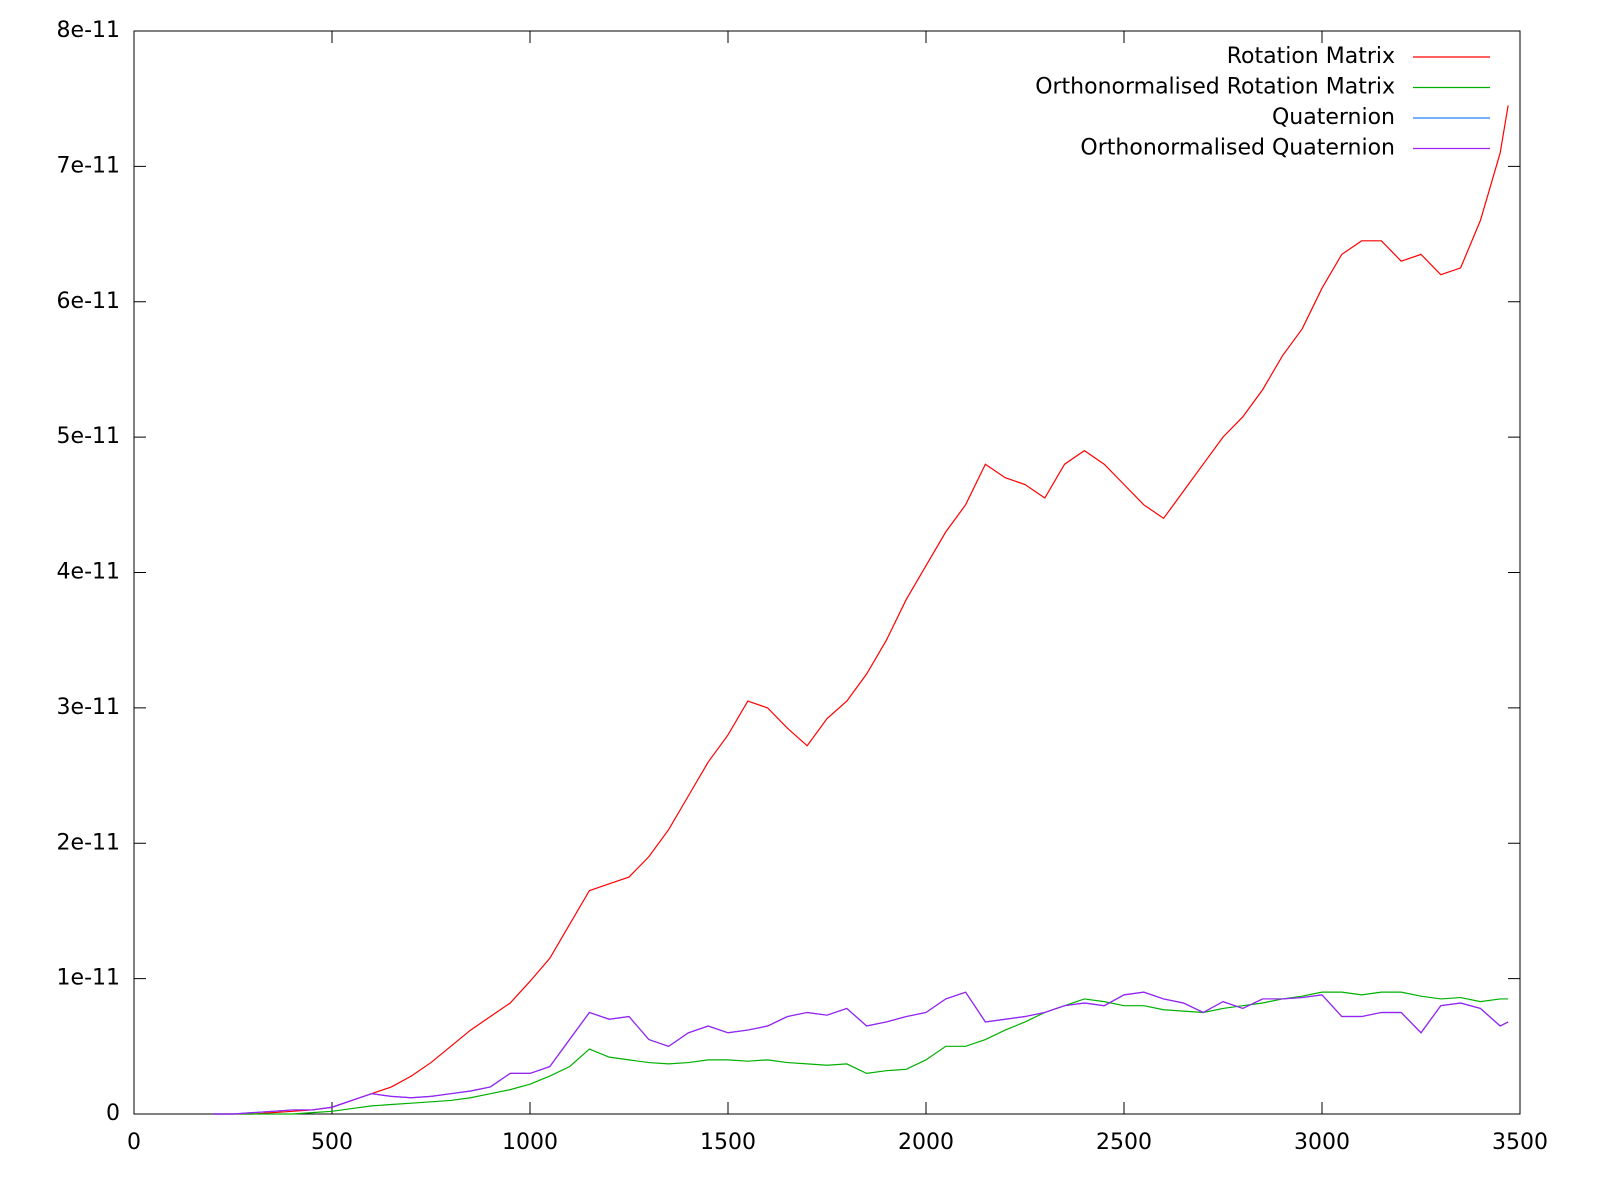 This screenshot has width=1600, height=1200. What do you see at coordinates (1124, 1142) in the screenshot?
I see `x-tick-label: 2500` at bounding box center [1124, 1142].